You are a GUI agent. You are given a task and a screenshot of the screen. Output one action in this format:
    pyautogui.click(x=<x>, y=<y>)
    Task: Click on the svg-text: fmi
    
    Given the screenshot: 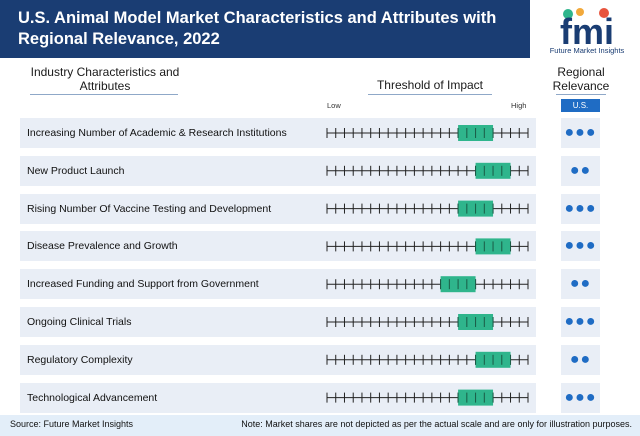 What is the action you would take?
    pyautogui.click(x=587, y=29)
    